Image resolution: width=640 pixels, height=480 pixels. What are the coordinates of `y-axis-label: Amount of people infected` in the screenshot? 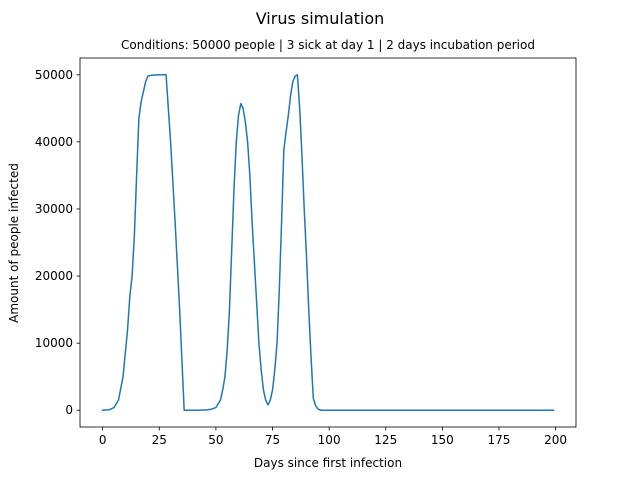 It's located at (14, 243).